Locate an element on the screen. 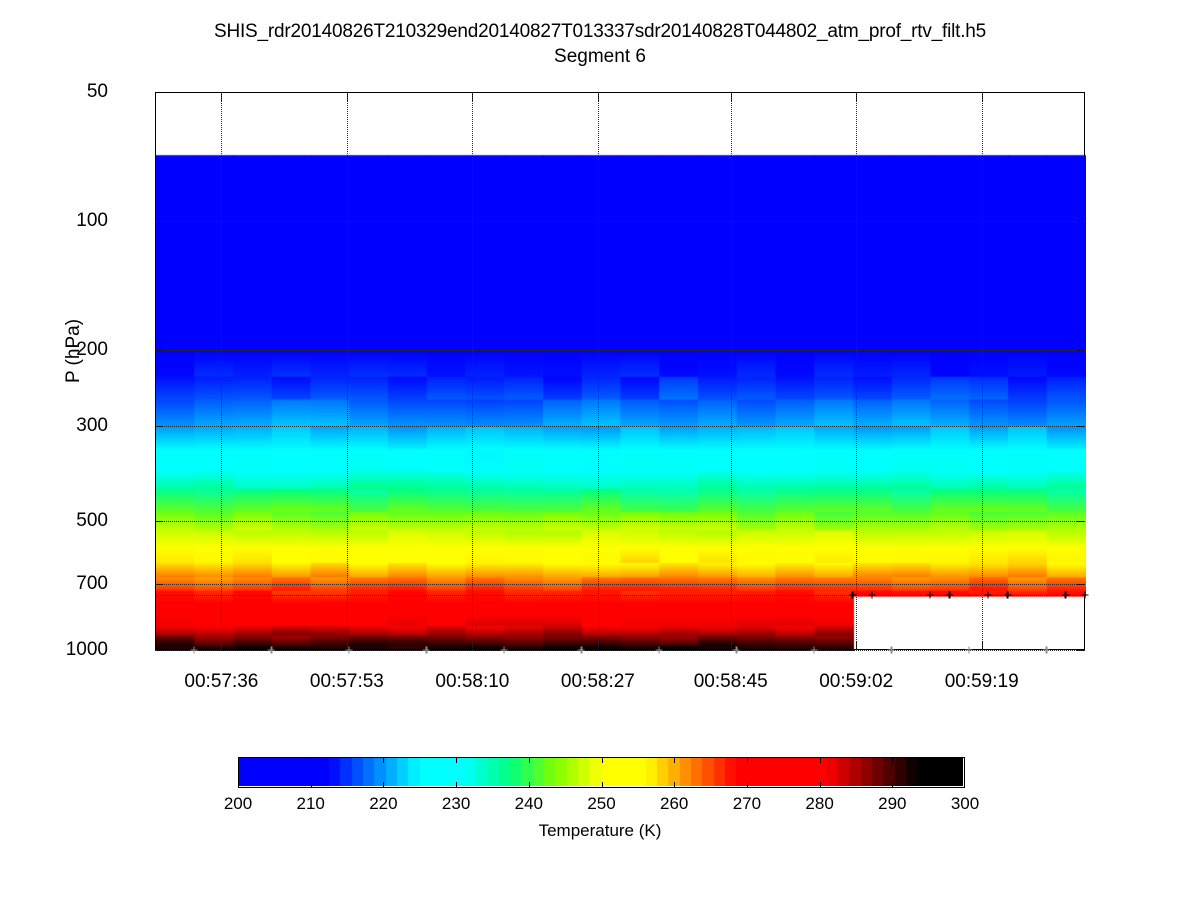 This screenshot has height=900, width=1200. colorbar-tick-label: 260 is located at coordinates (674, 803).